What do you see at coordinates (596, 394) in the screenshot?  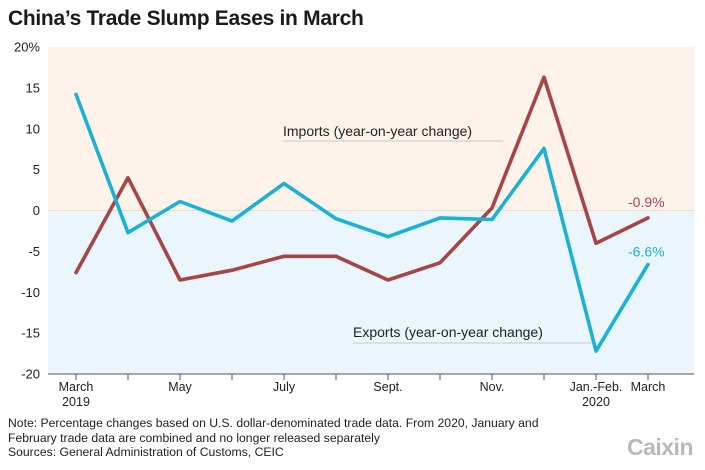 I see `x-tick-label: Jan.-Feb. 2020` at bounding box center [596, 394].